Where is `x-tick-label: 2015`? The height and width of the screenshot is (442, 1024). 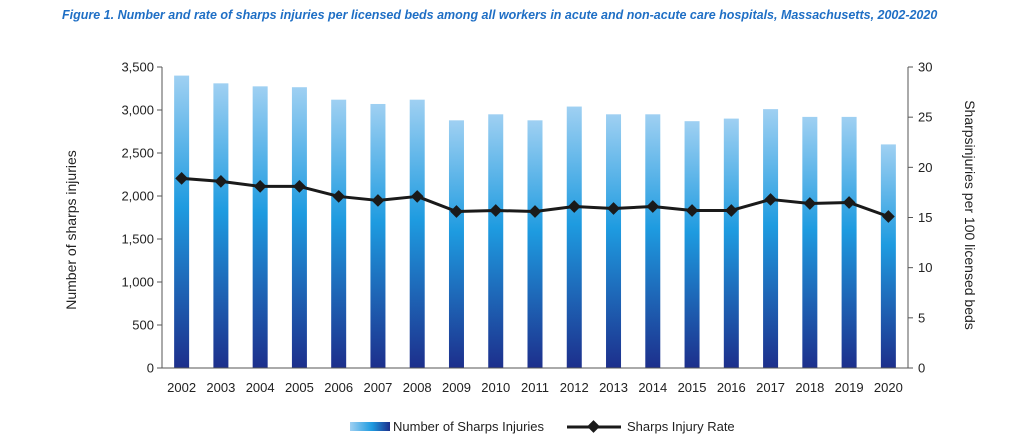 x-tick-label: 2015 is located at coordinates (692, 387).